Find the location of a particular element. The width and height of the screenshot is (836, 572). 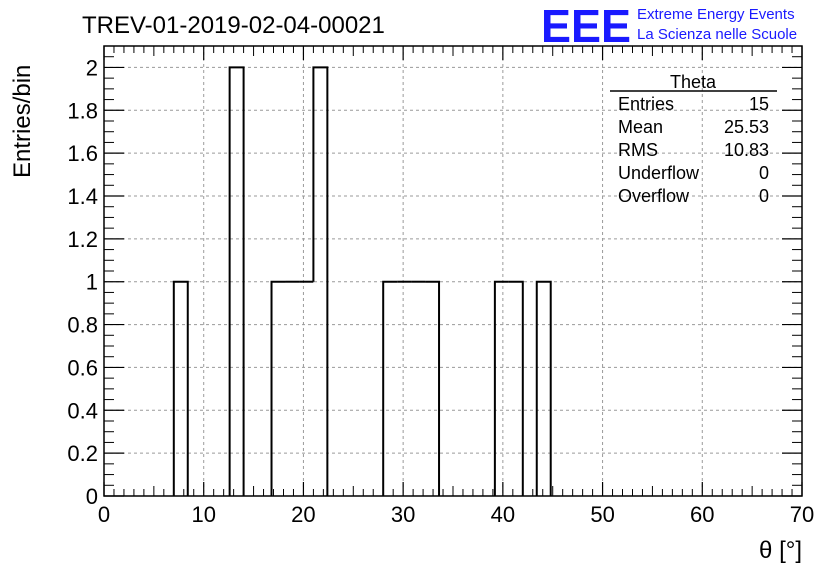

x-tick-label: 10 is located at coordinates (203, 514).